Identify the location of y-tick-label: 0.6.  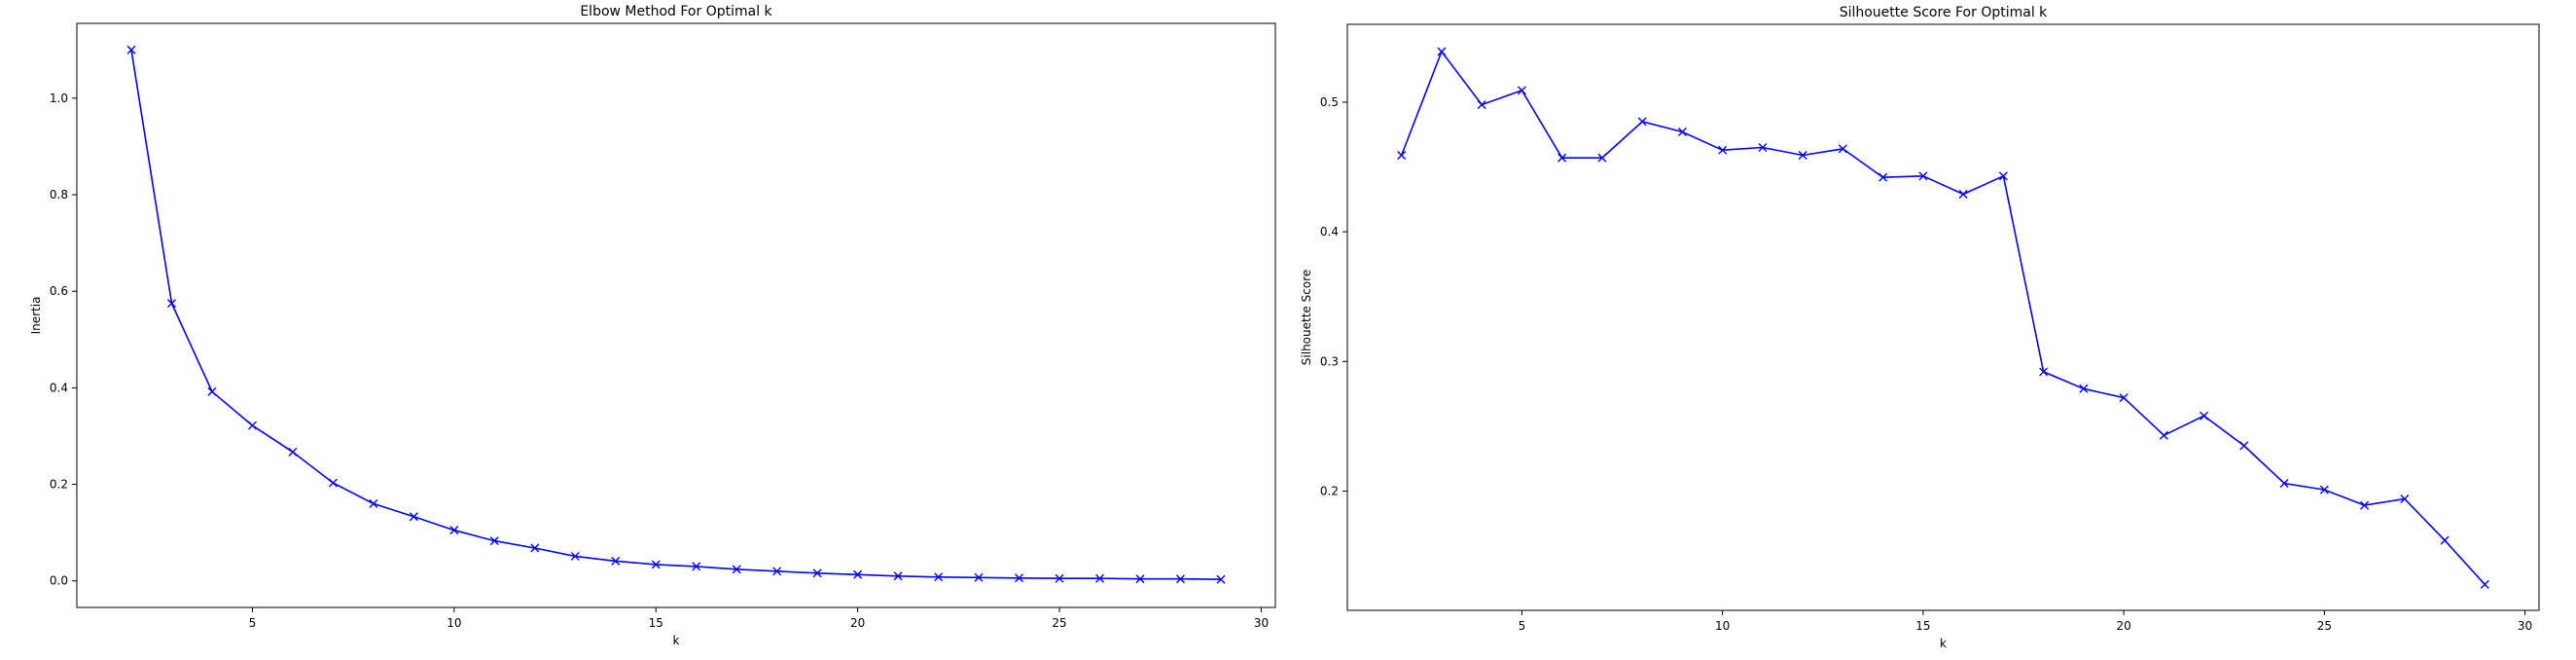
(59, 291).